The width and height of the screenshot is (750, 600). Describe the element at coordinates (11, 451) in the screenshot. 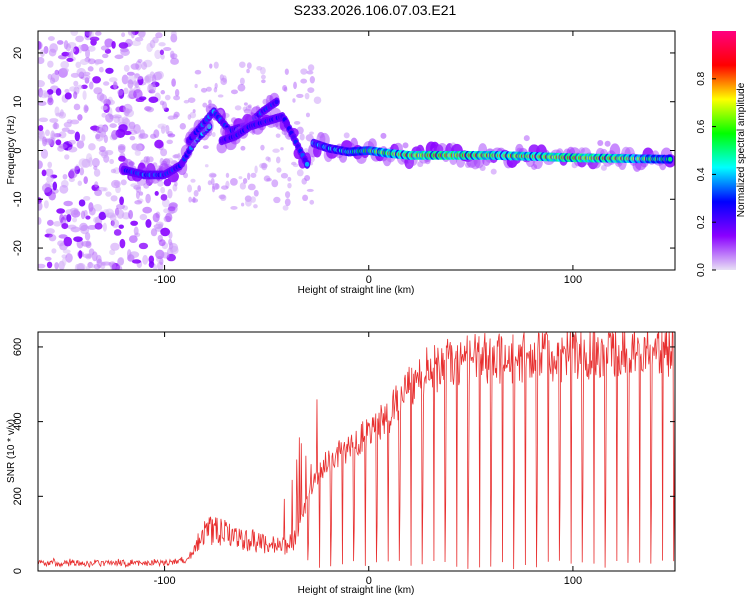

I see `snr-y-label: SNR (10 * v/v)` at that location.